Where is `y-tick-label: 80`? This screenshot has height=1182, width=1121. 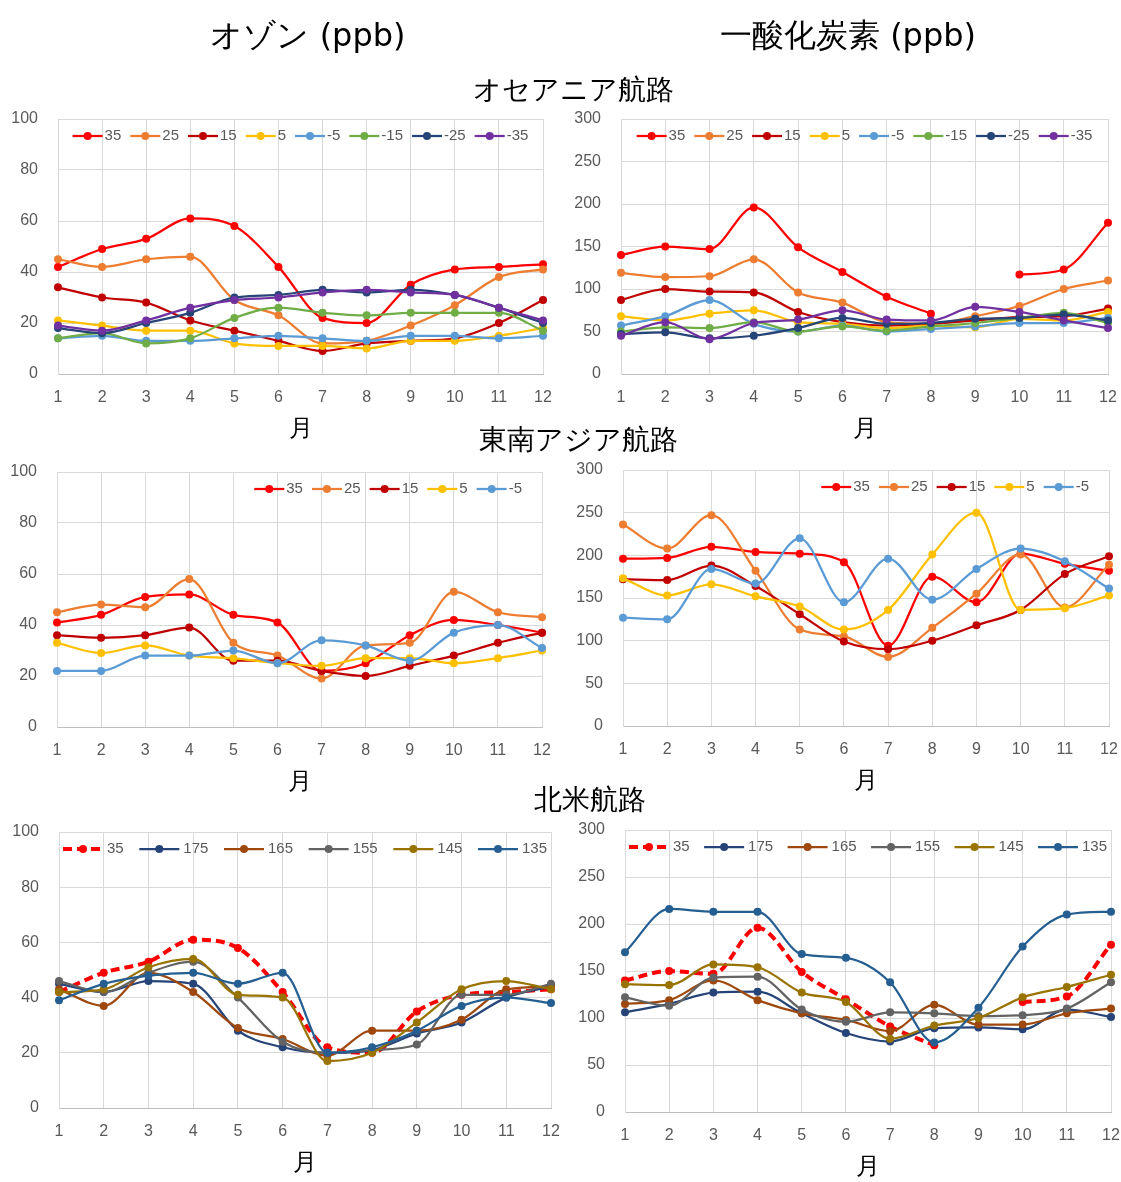
y-tick-label: 80 is located at coordinates (30, 886).